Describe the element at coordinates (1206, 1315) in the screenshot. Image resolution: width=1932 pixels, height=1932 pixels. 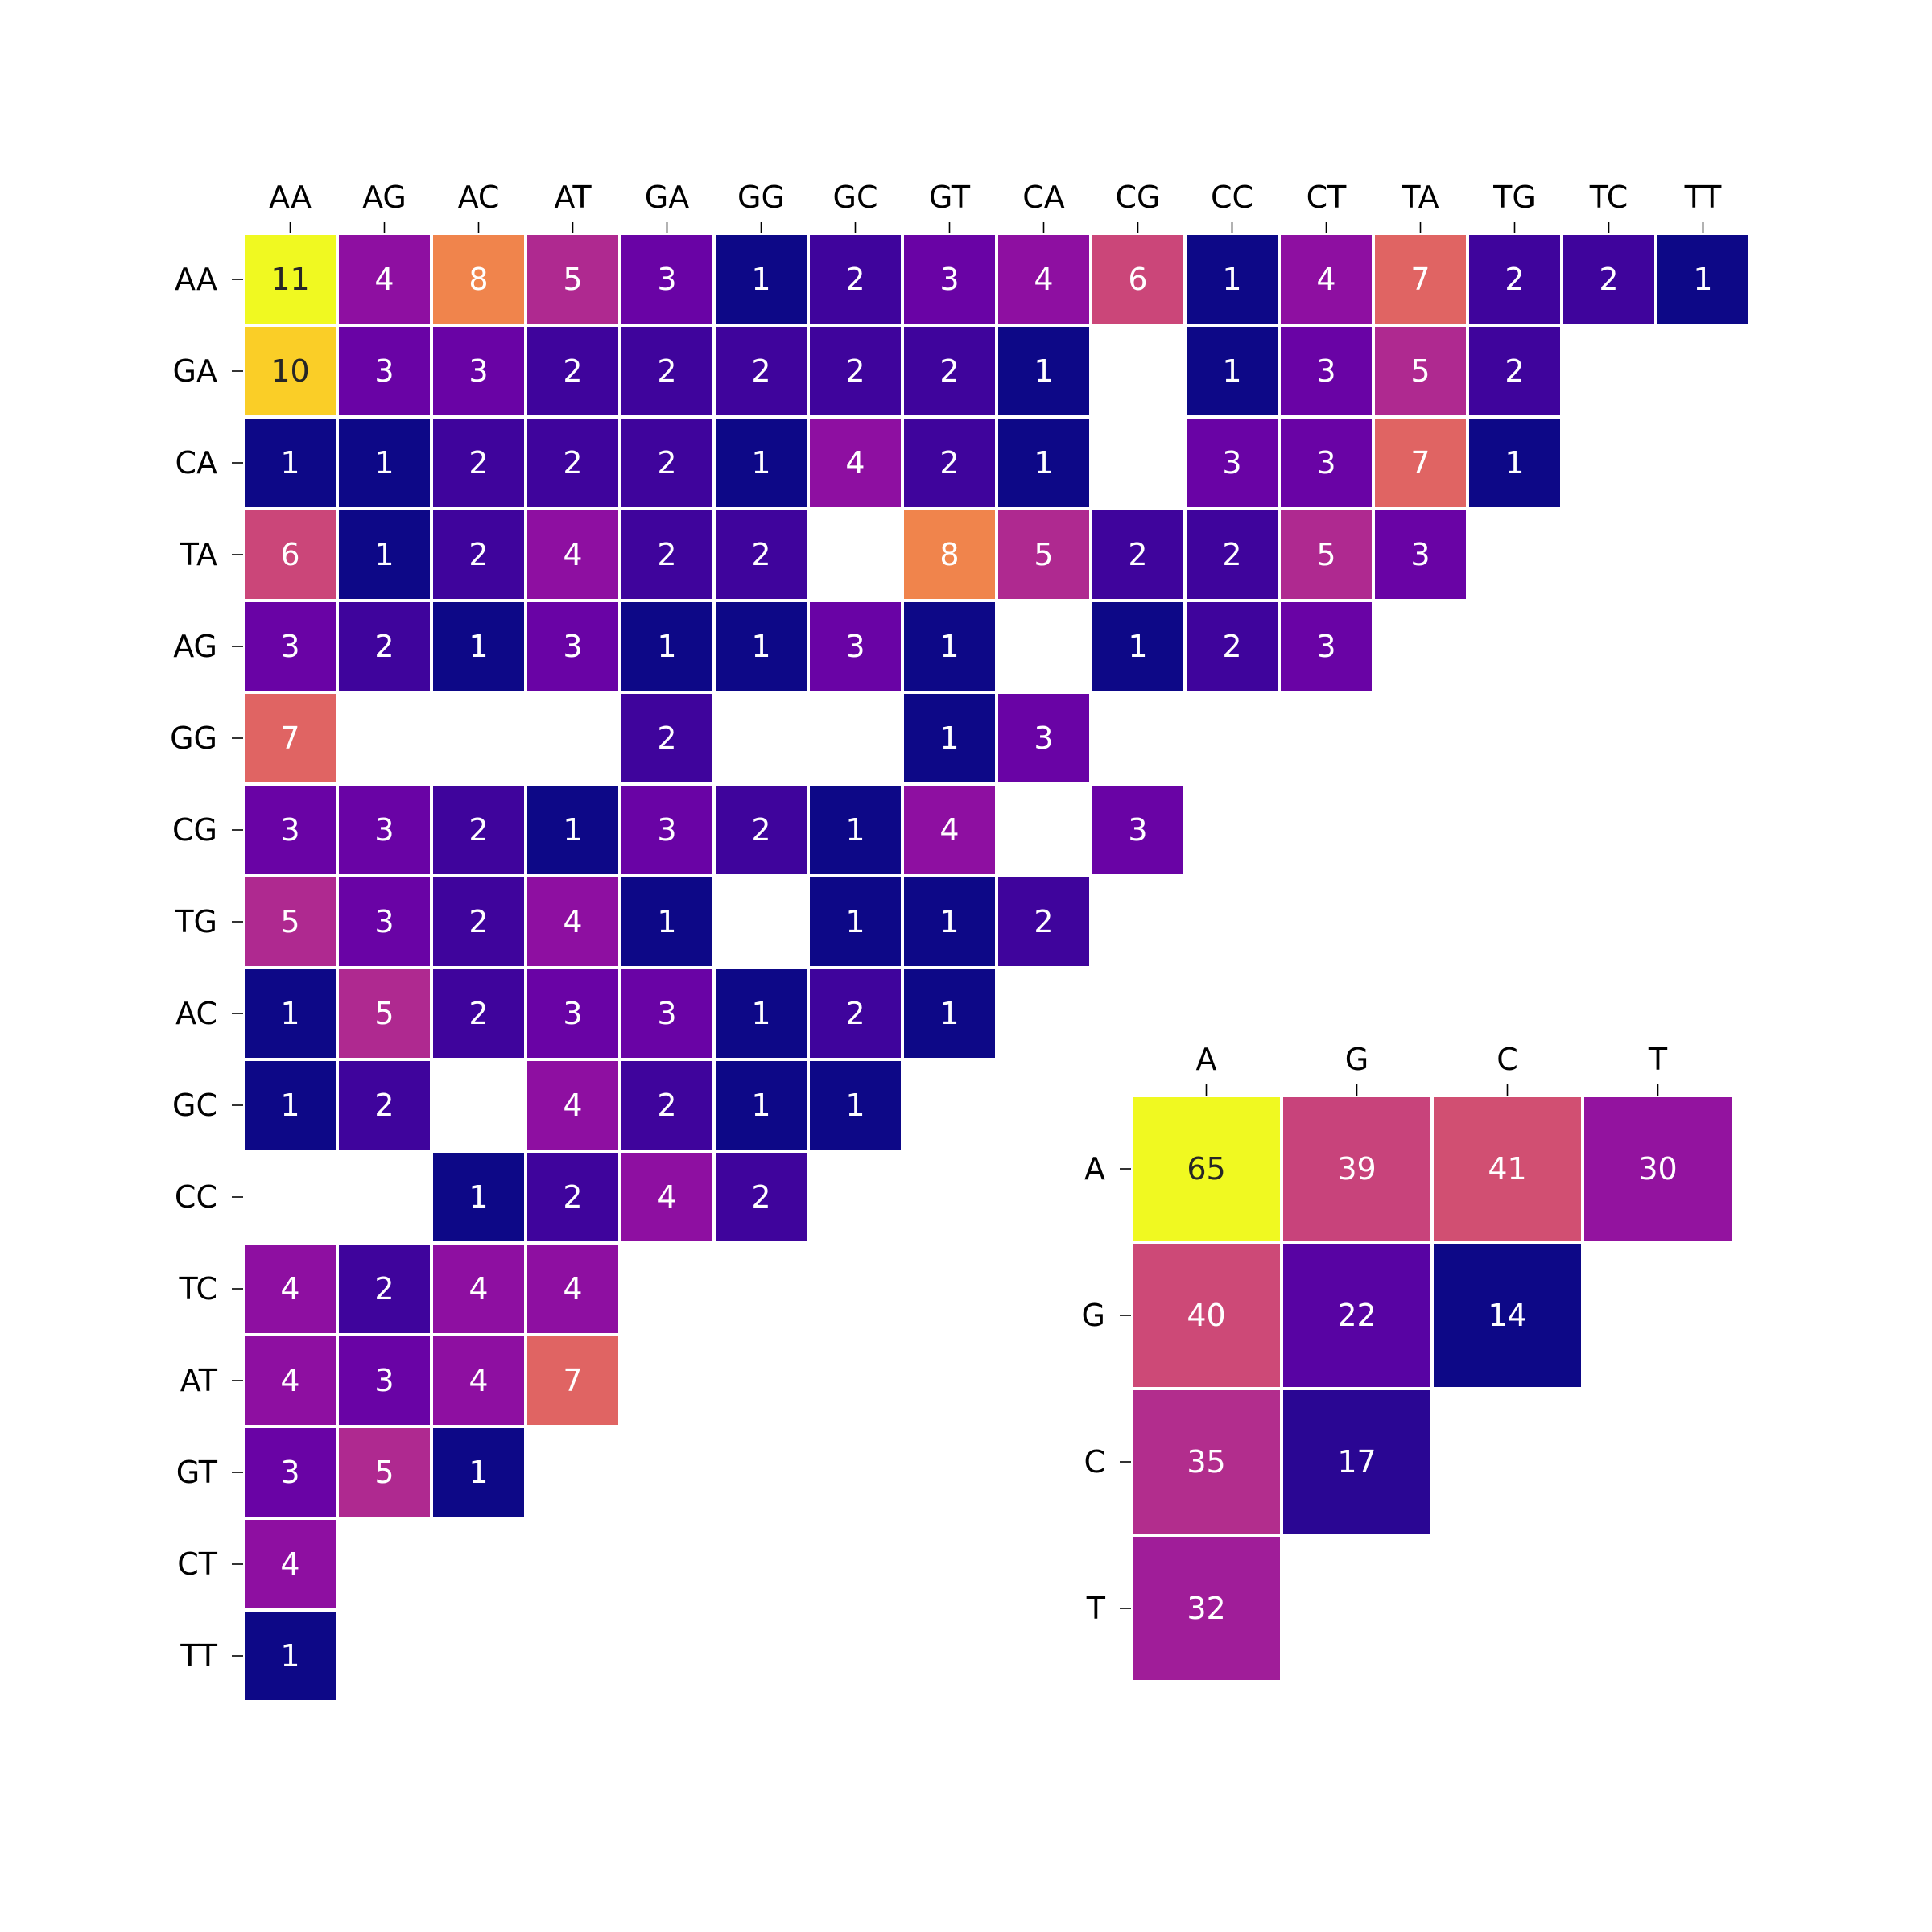
I see `nucleotide-cell-value: 40` at that location.